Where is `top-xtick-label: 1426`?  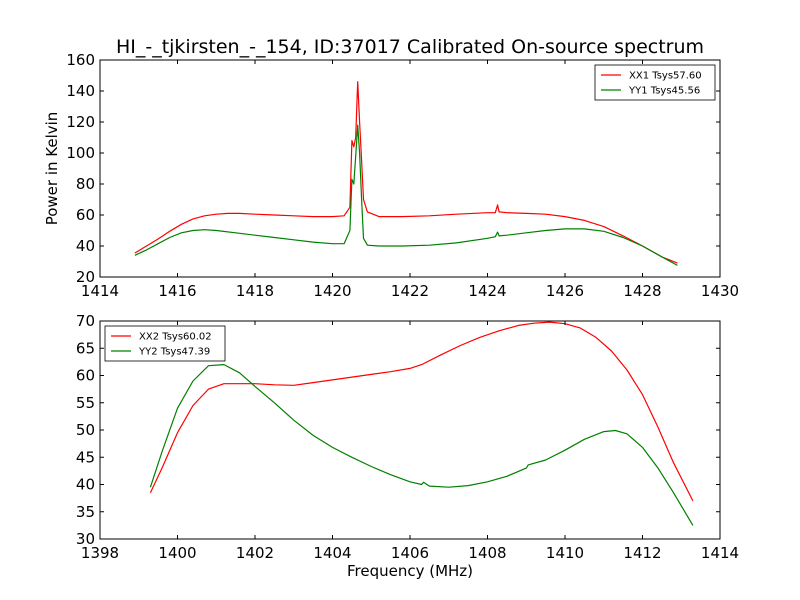
top-xtick-label: 1426 is located at coordinates (565, 291).